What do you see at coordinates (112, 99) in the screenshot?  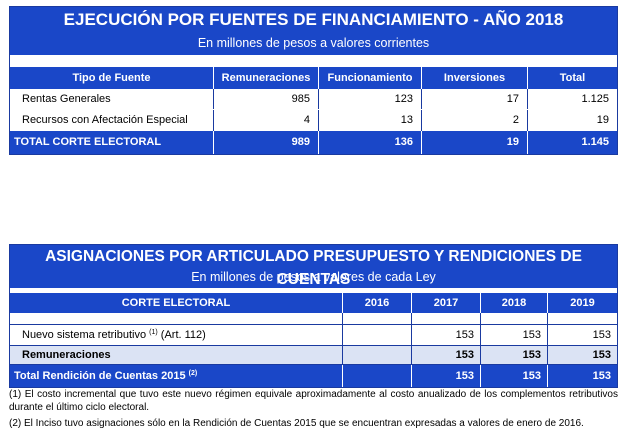 I see `row-label: Rentas Generales` at bounding box center [112, 99].